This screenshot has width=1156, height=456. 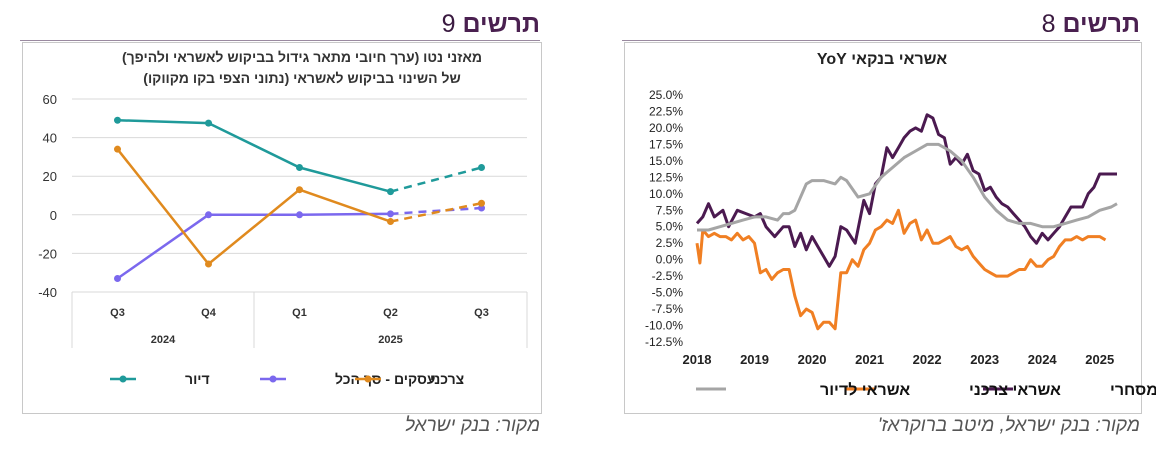 What do you see at coordinates (447, 379) in the screenshot?
I see `chart9-legend-label: צרכני` at bounding box center [447, 379].